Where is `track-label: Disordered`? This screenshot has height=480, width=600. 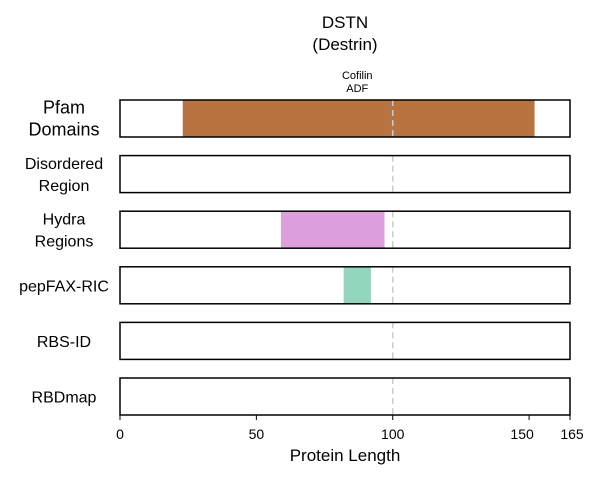 track-label: Disordered is located at coordinates (64, 164).